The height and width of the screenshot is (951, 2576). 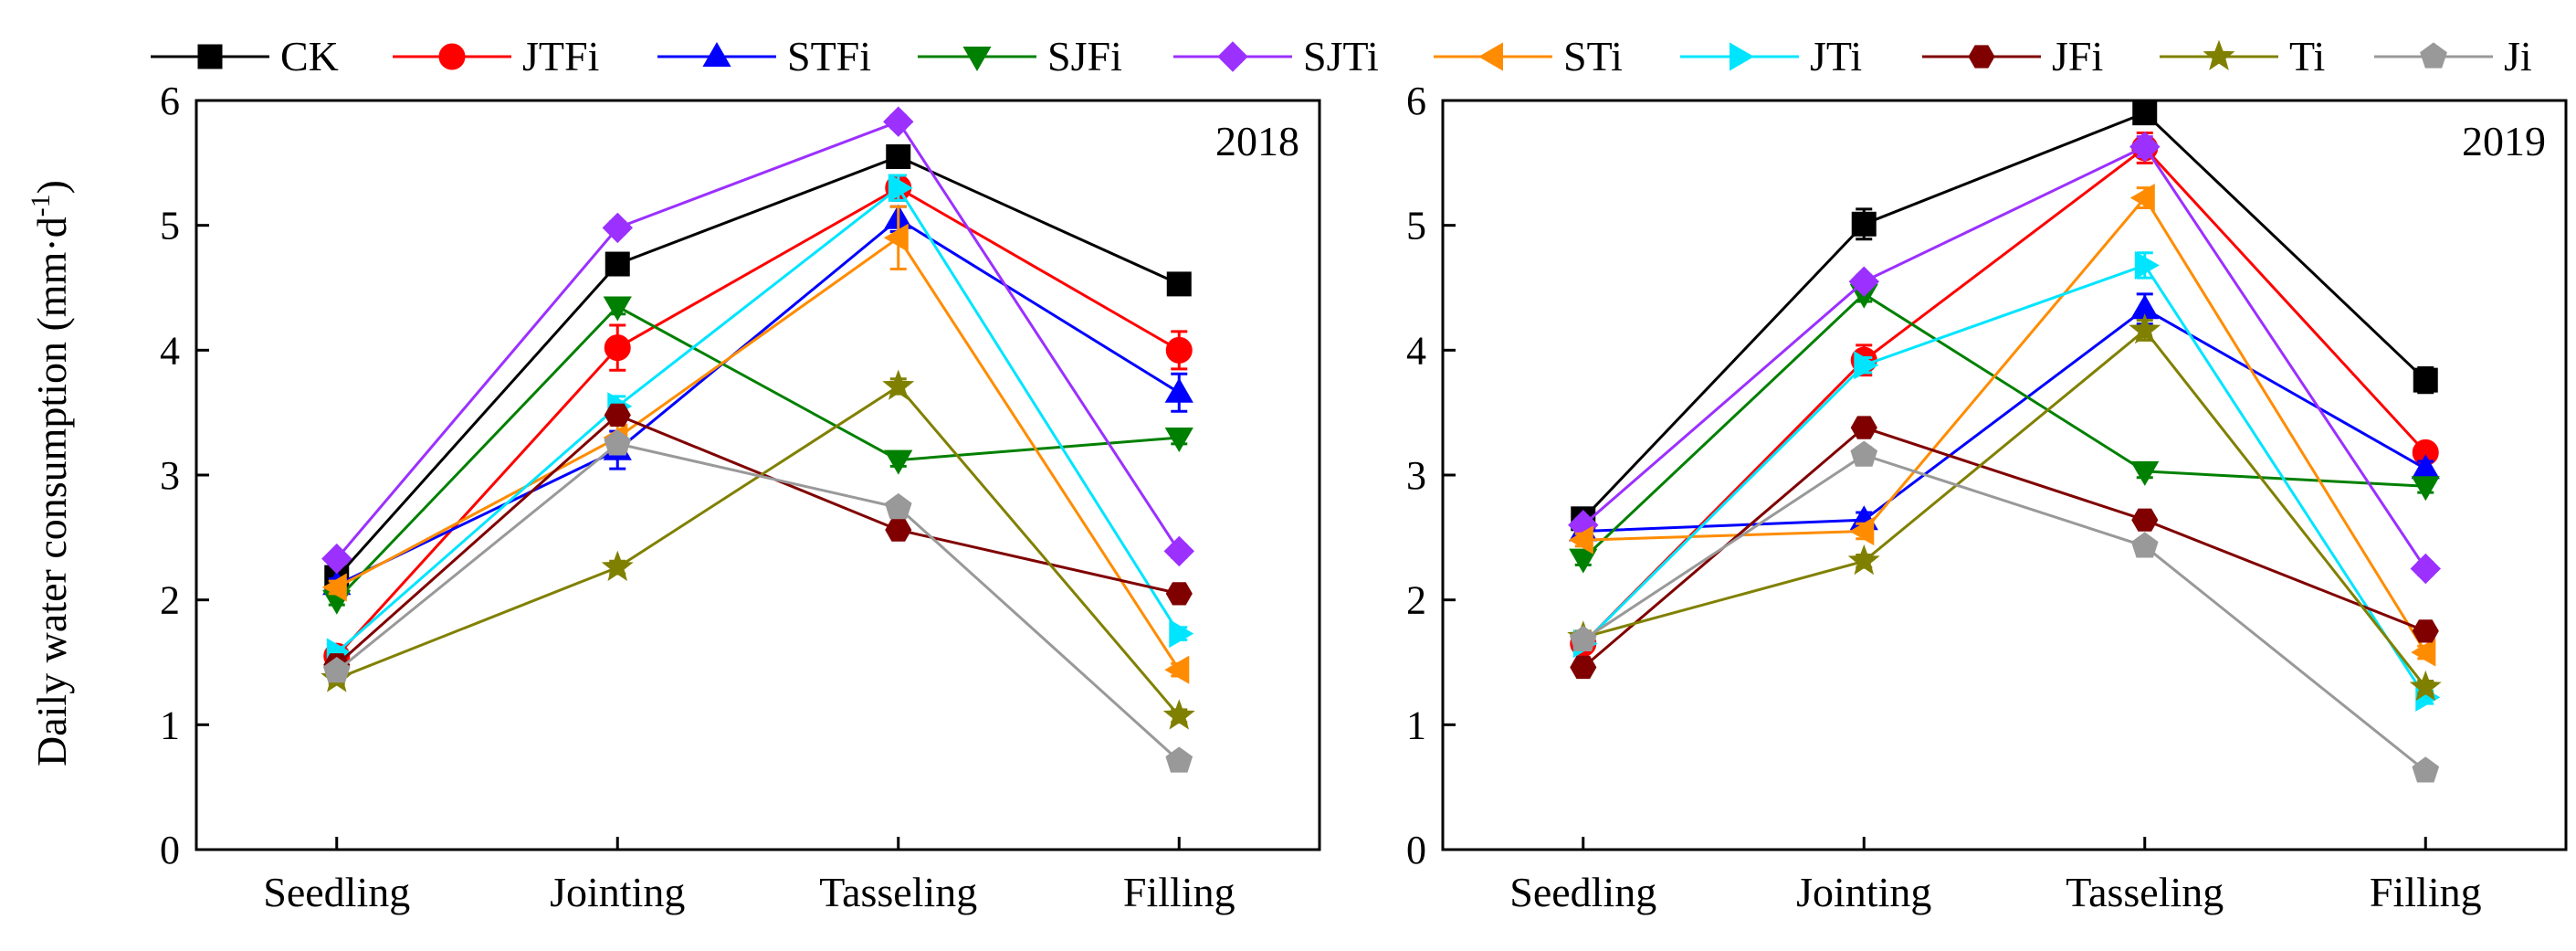 What do you see at coordinates (829, 56) in the screenshot?
I see `legend-label-stfi: STFi` at bounding box center [829, 56].